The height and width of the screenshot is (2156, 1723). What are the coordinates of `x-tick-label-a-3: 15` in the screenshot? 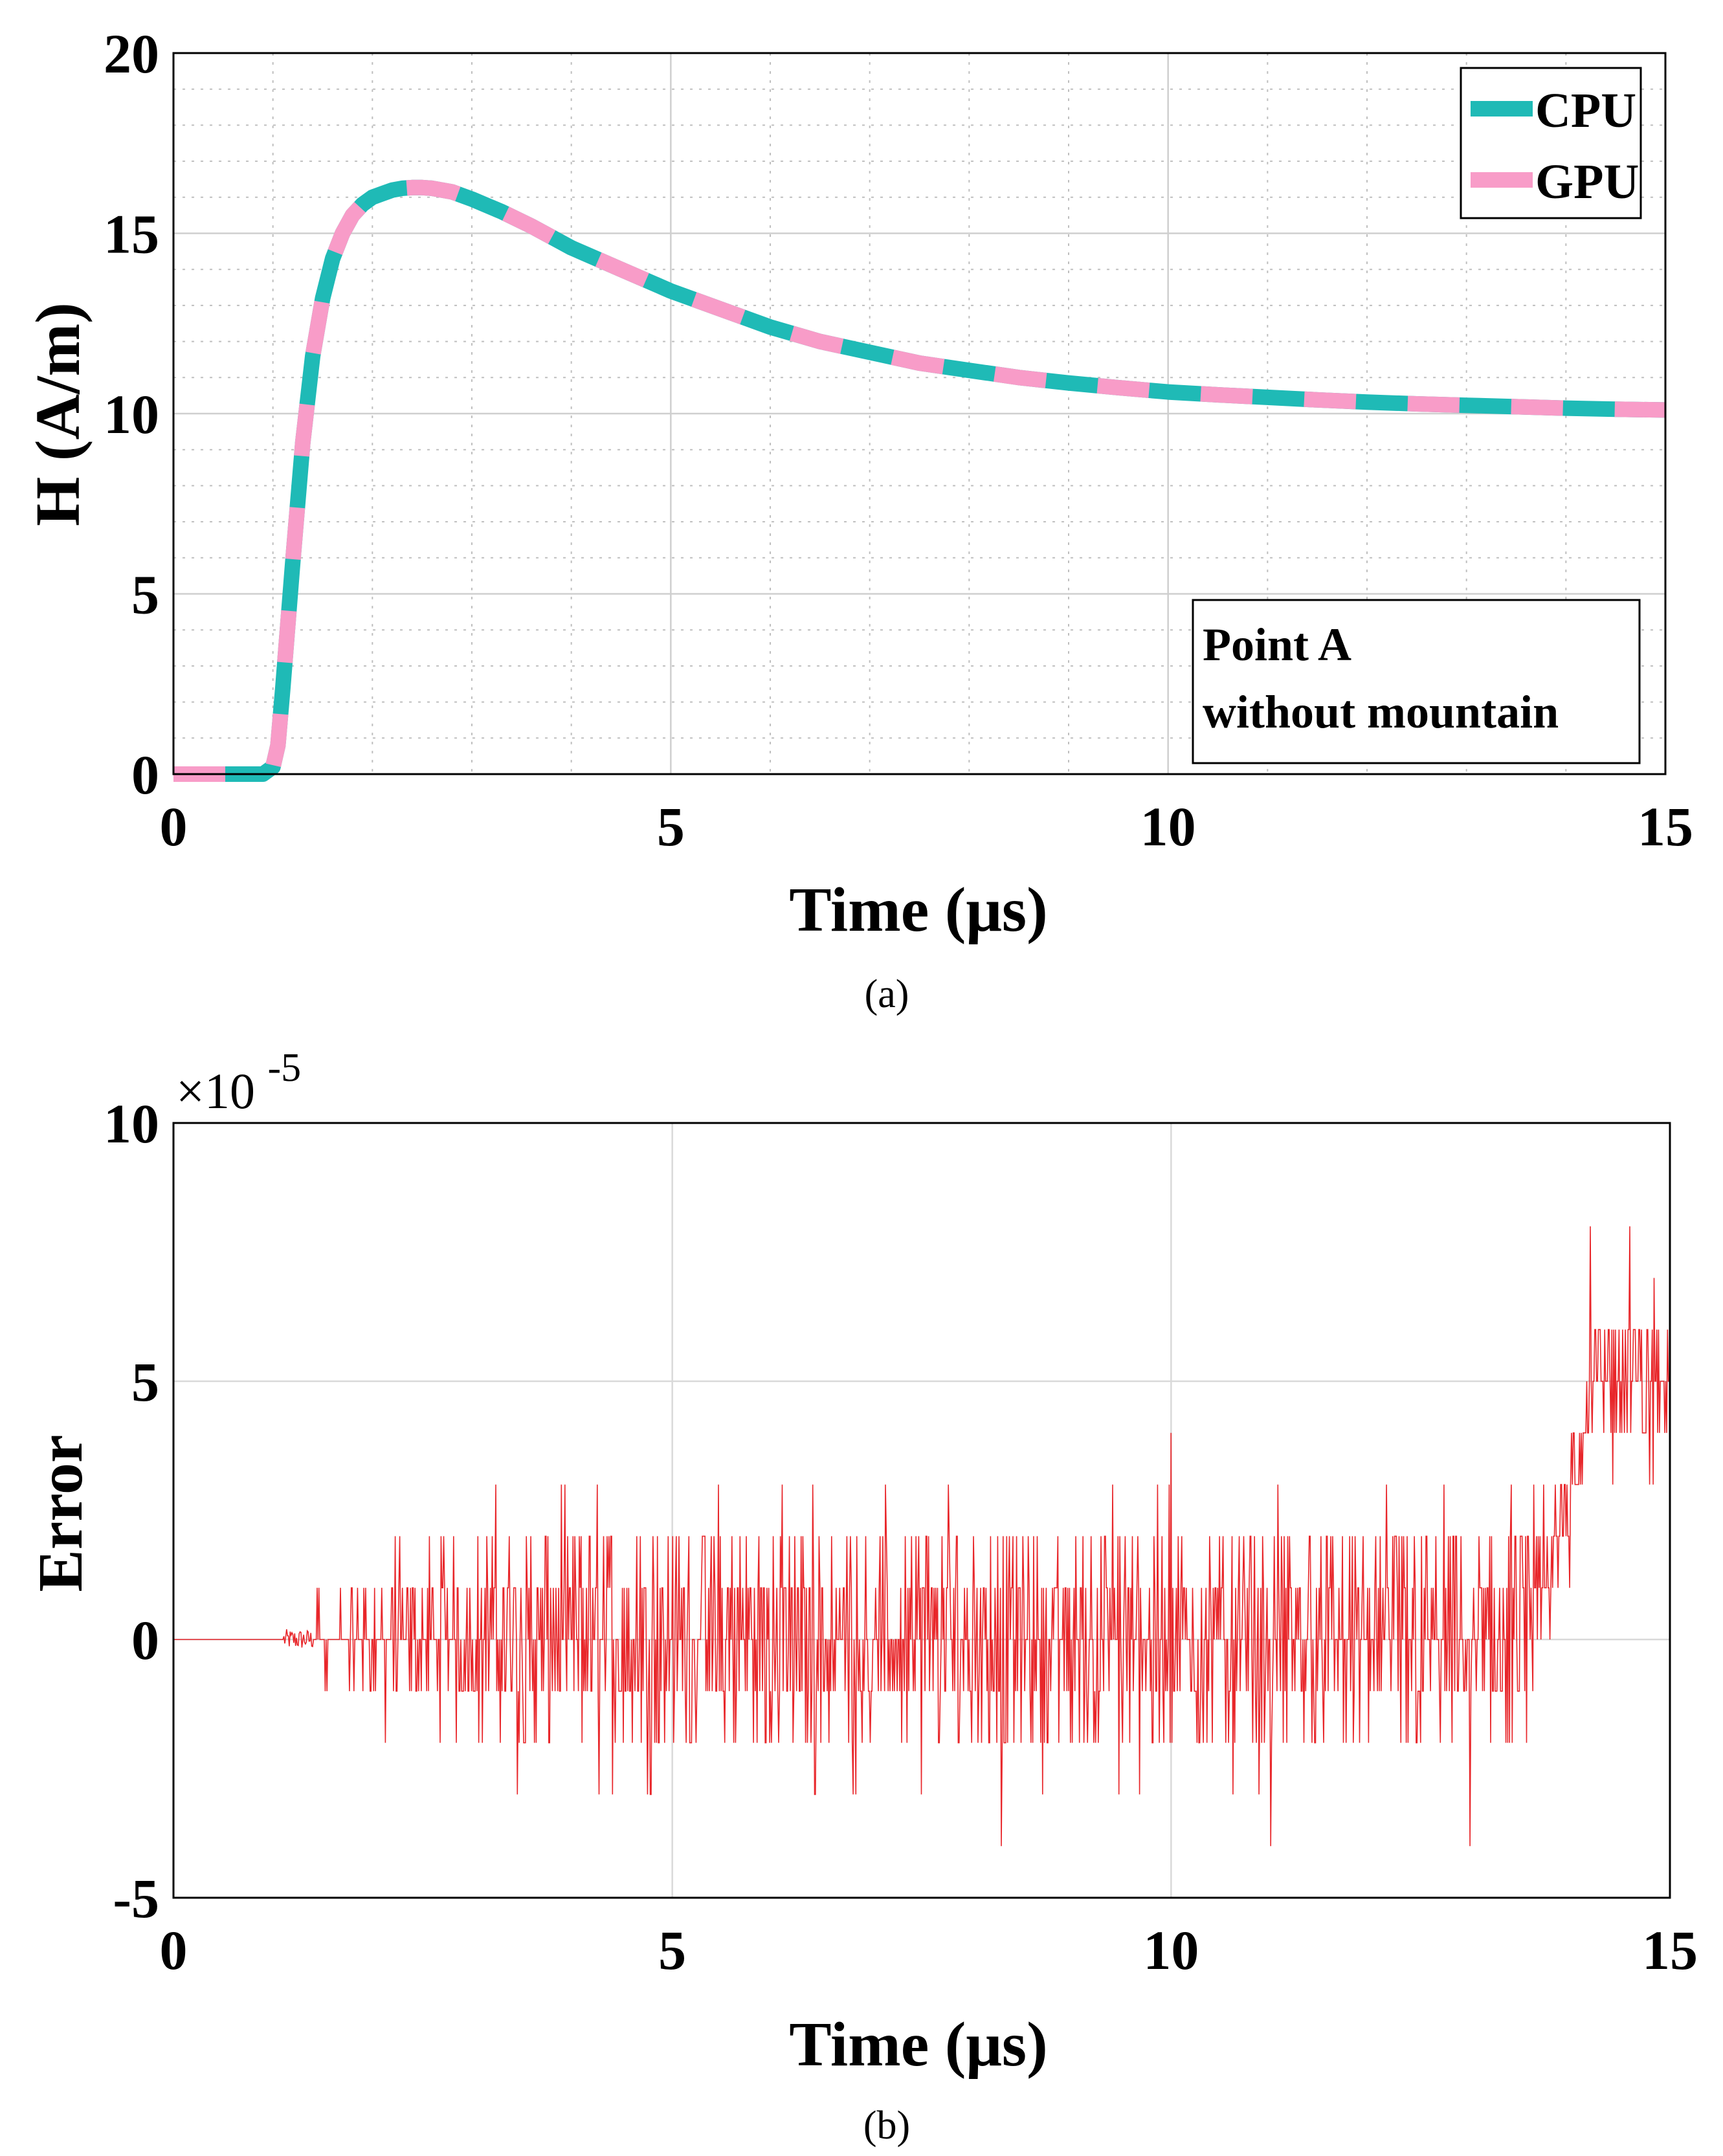 It's located at (1665, 826).